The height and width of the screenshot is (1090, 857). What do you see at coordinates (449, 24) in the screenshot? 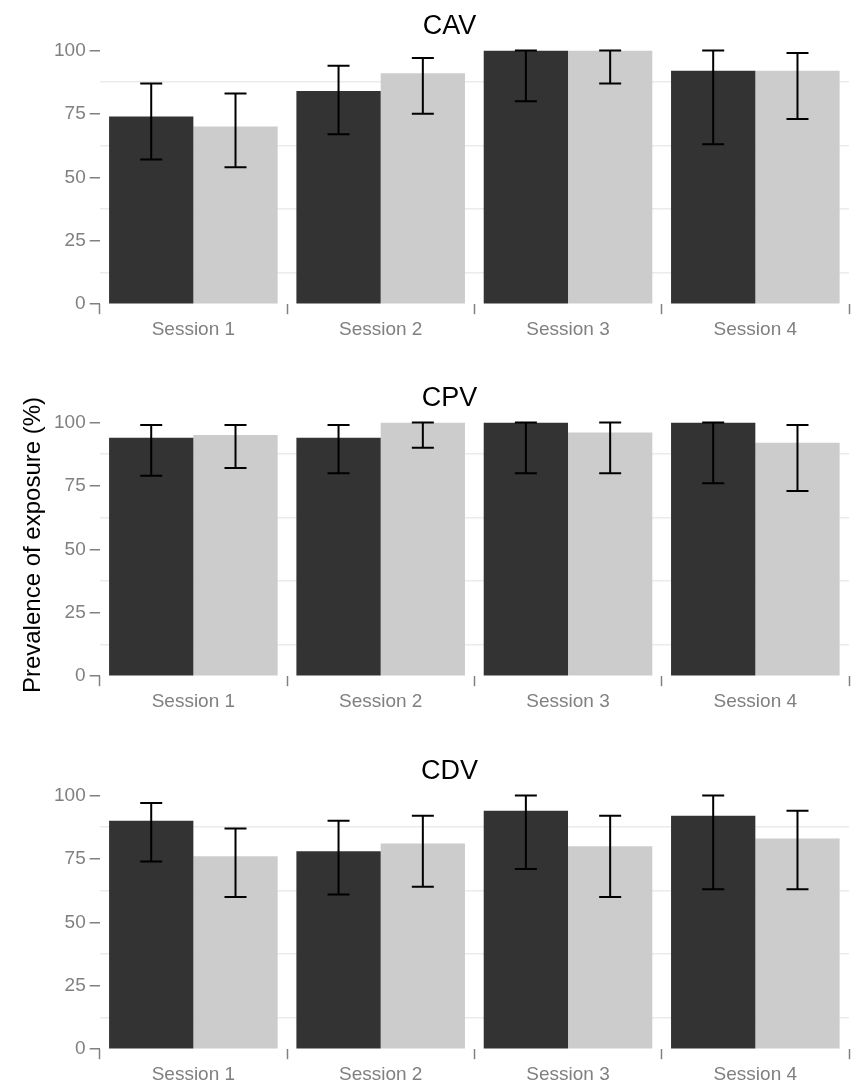
I see `chart-title: CAV` at bounding box center [449, 24].